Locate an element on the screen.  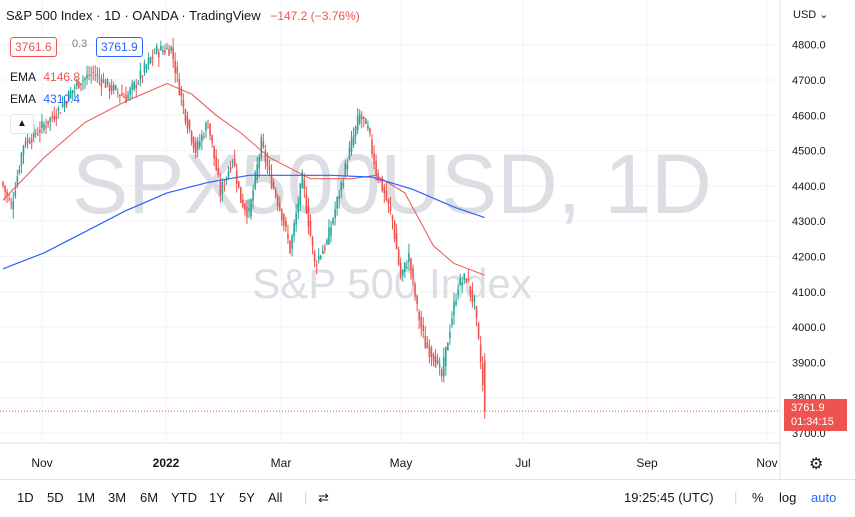
y-tick-label: 4700.0 is located at coordinates (809, 81).